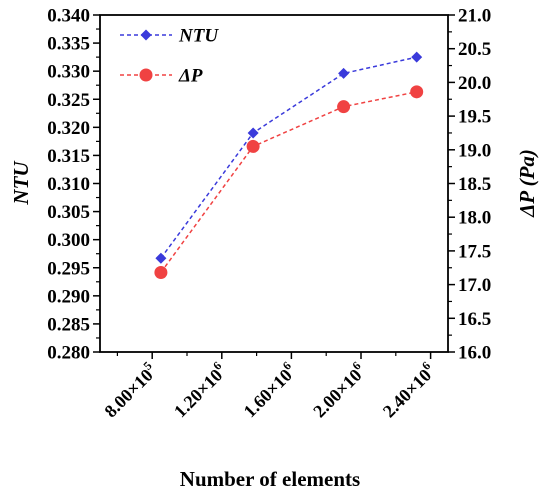  I want to click on legend-label: NTU, so click(198, 36).